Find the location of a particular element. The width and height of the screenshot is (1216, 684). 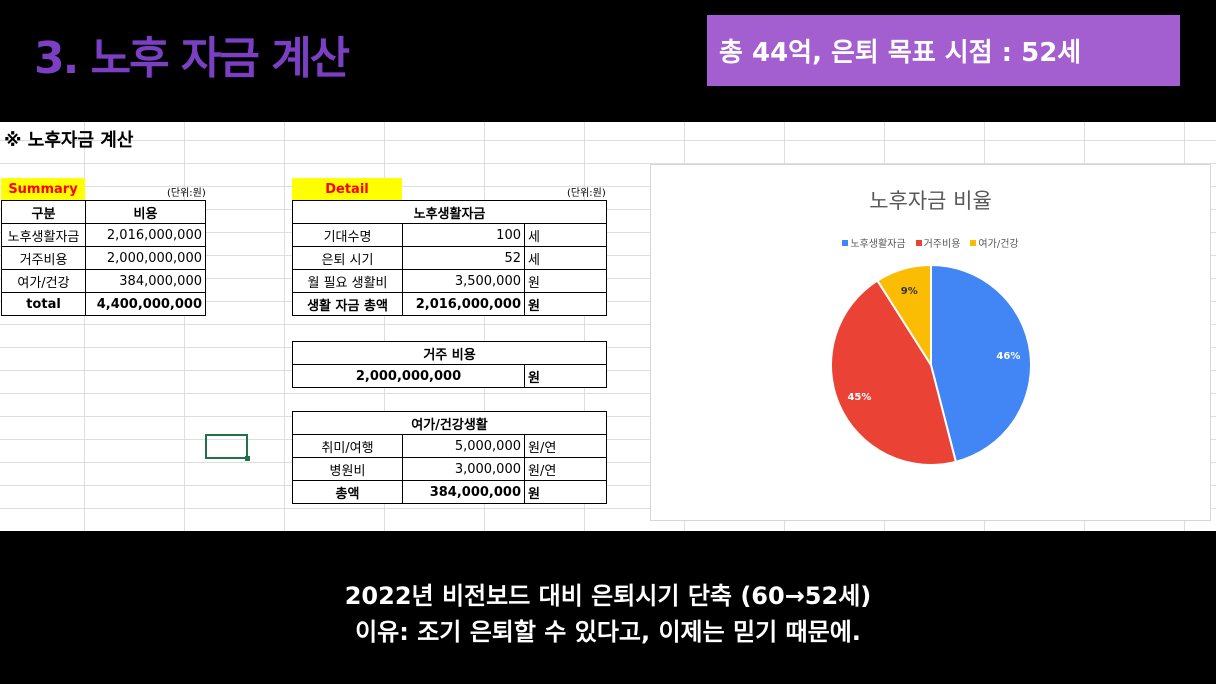

summary-header-cost: 비용 is located at coordinates (145, 212).